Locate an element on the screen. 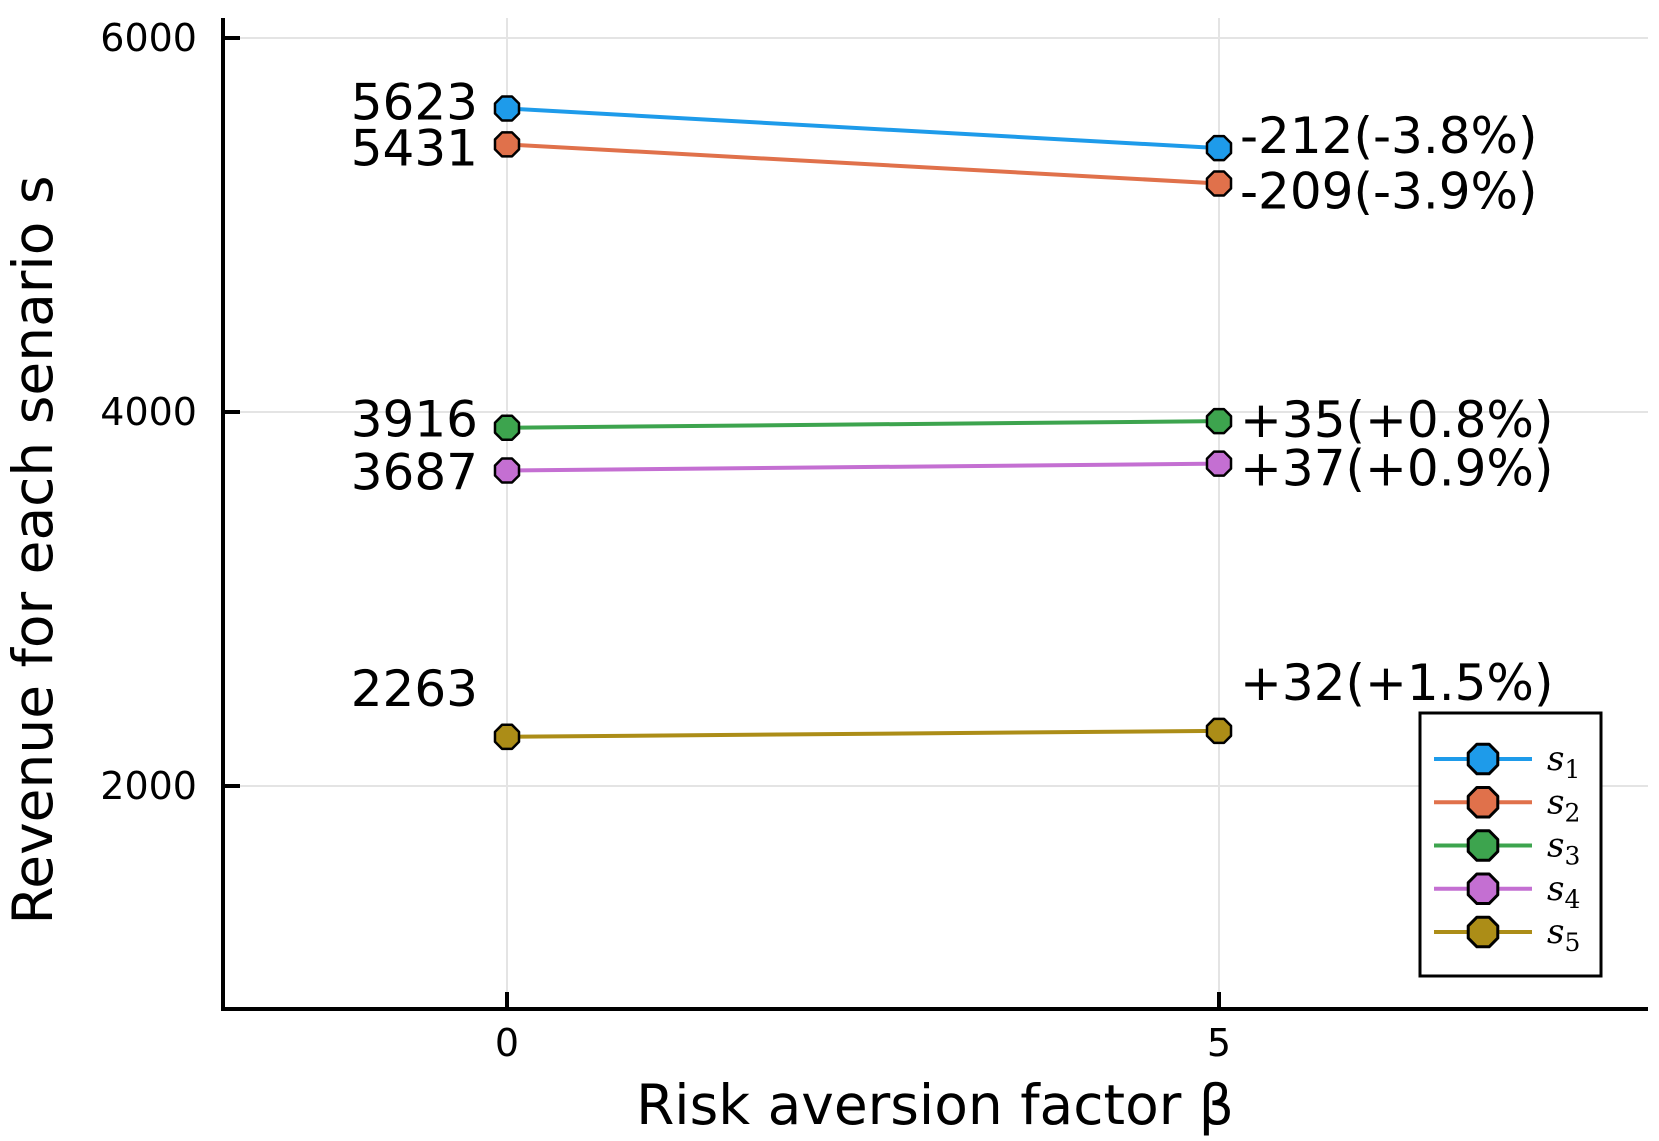  series-line-s4 is located at coordinates (863, 467).